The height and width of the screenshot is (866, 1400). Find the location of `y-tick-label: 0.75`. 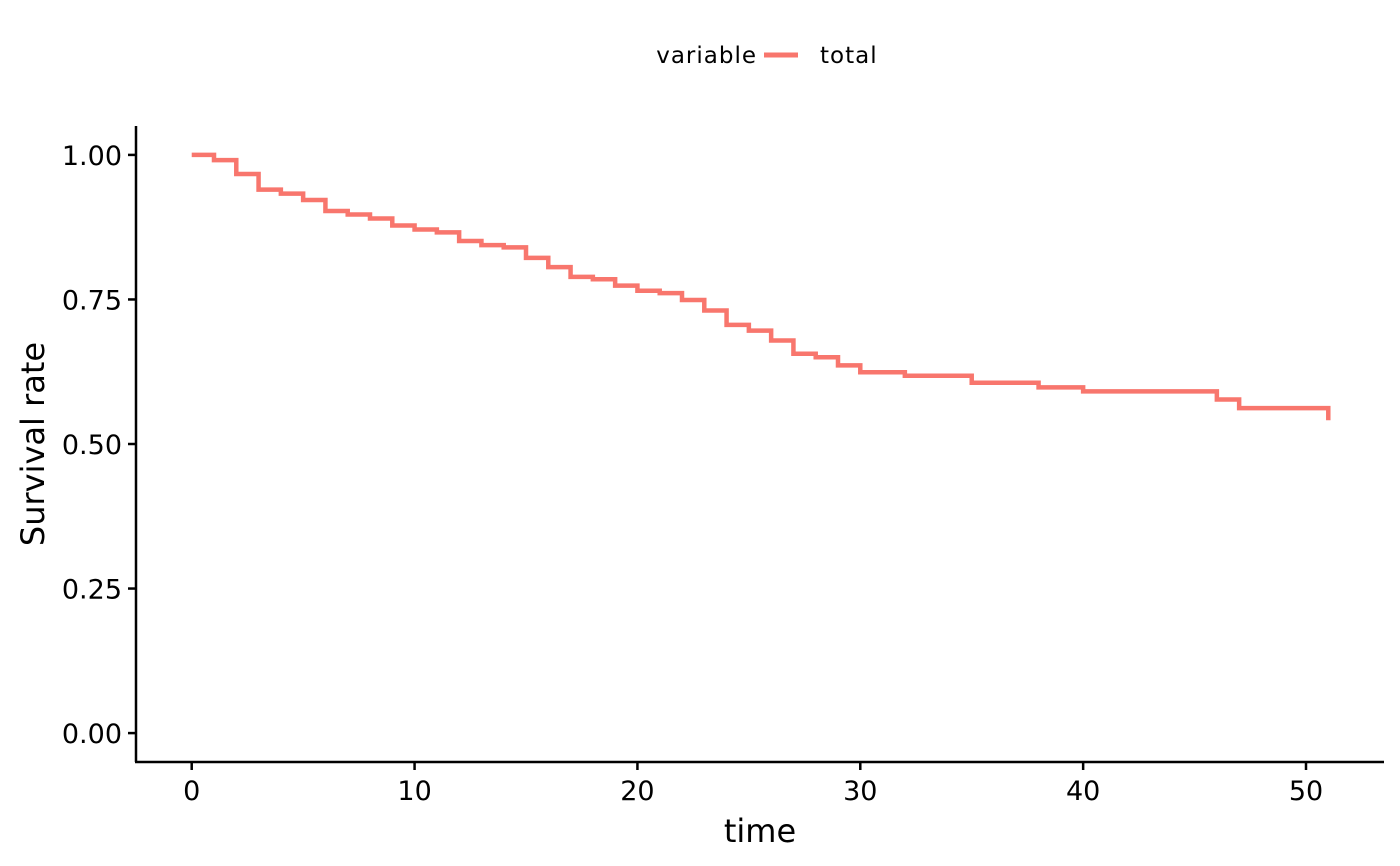

y-tick-label: 0.75 is located at coordinates (92, 300).